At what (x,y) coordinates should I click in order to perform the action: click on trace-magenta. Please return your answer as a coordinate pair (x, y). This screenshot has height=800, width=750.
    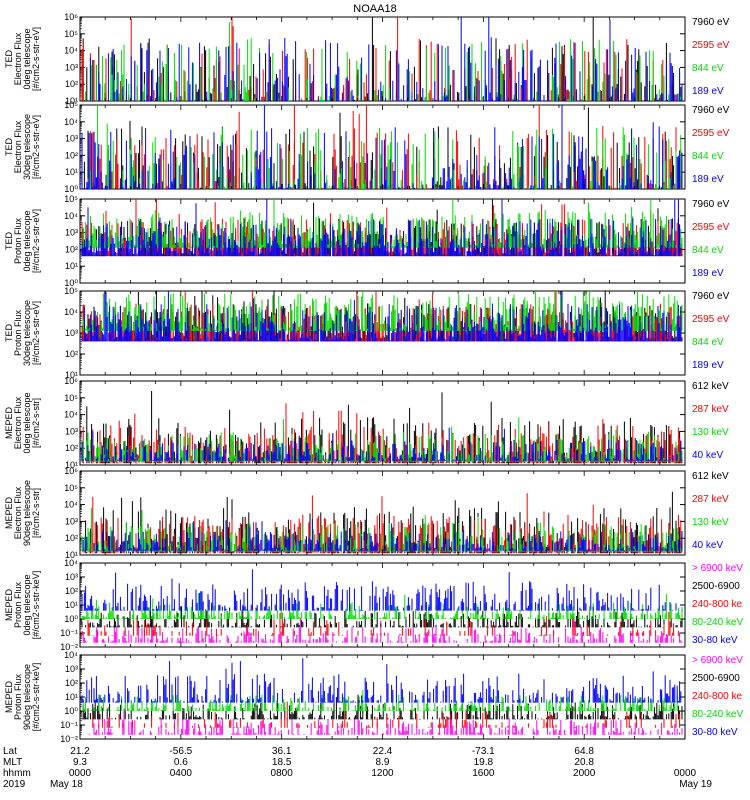
    Looking at the image, I should click on (382, 721).